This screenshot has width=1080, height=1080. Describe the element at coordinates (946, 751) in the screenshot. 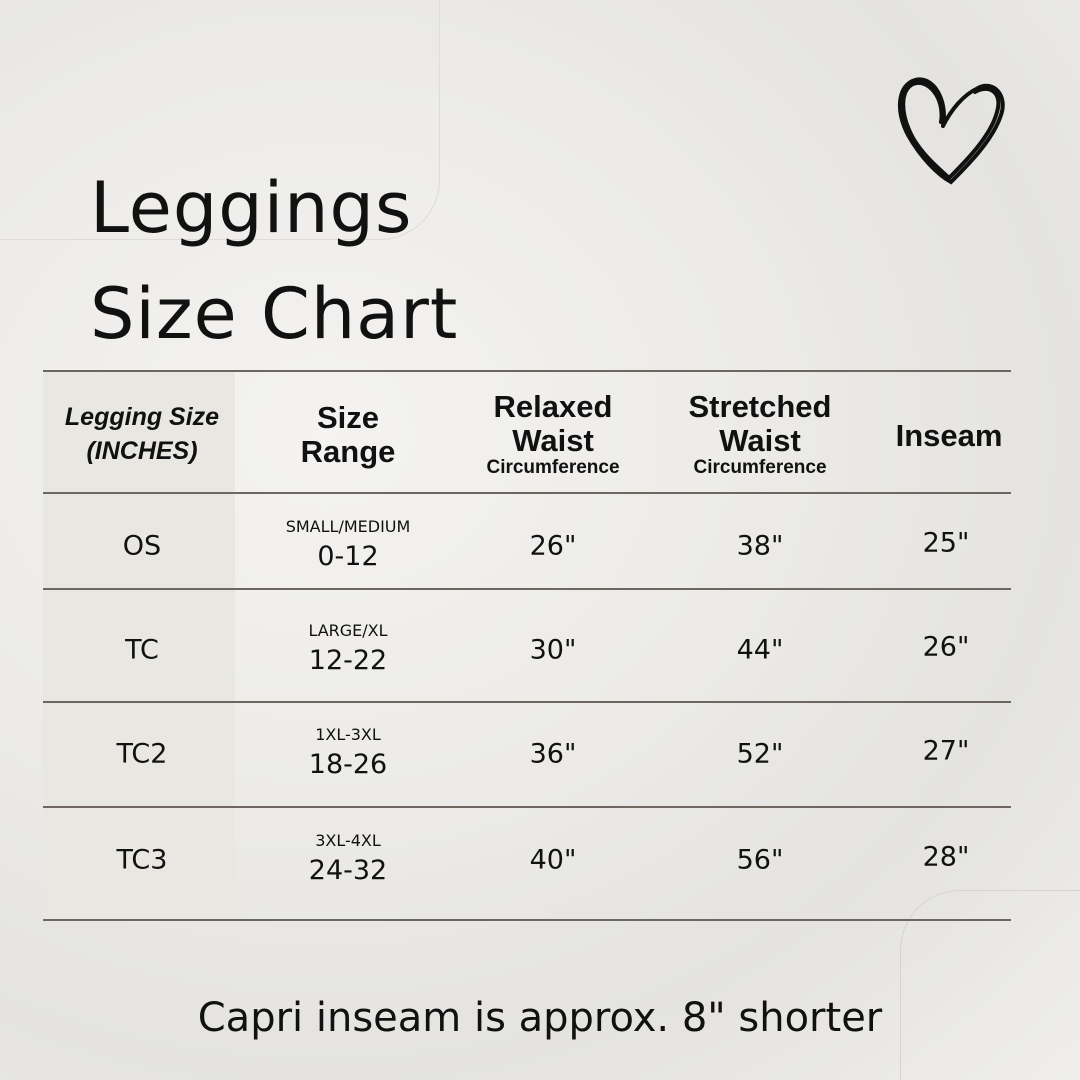

I see `inseam-cell: 27"` at that location.